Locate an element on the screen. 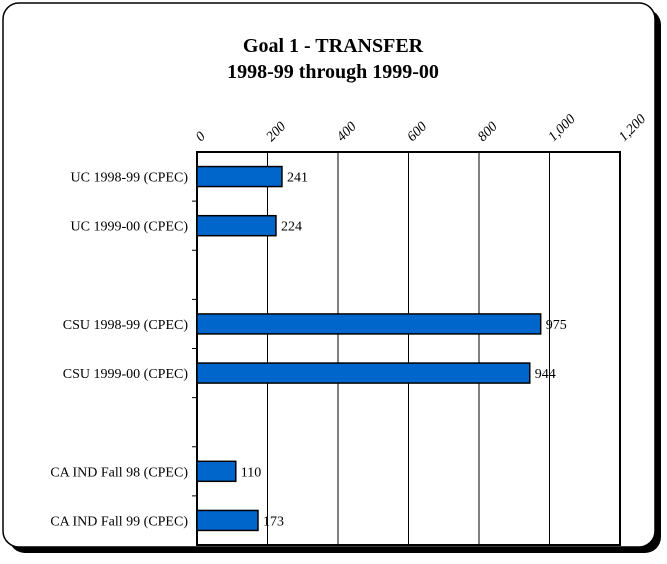 This screenshot has height=564, width=667. data-label: 173 is located at coordinates (273, 521).